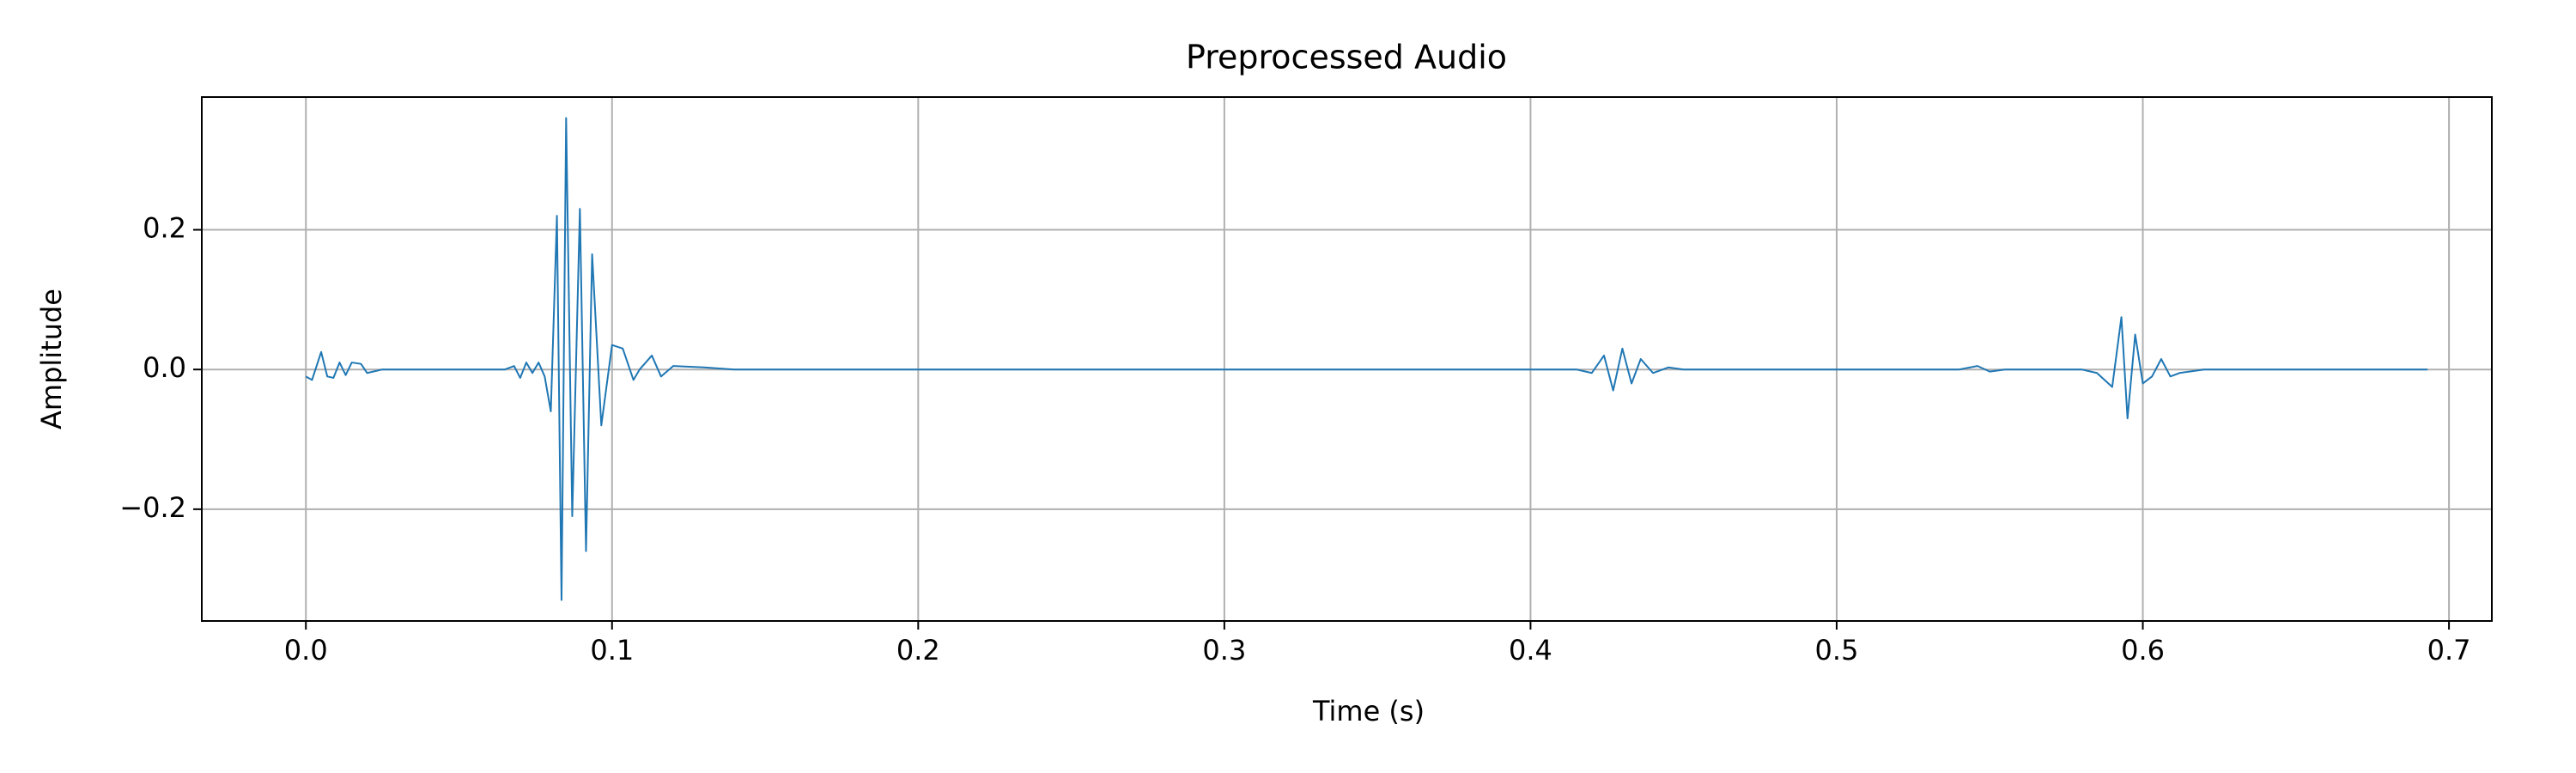 Image resolution: width=2576 pixels, height=773 pixels. What do you see at coordinates (1530, 650) in the screenshot?
I see `x-tick-label: 0.4` at bounding box center [1530, 650].